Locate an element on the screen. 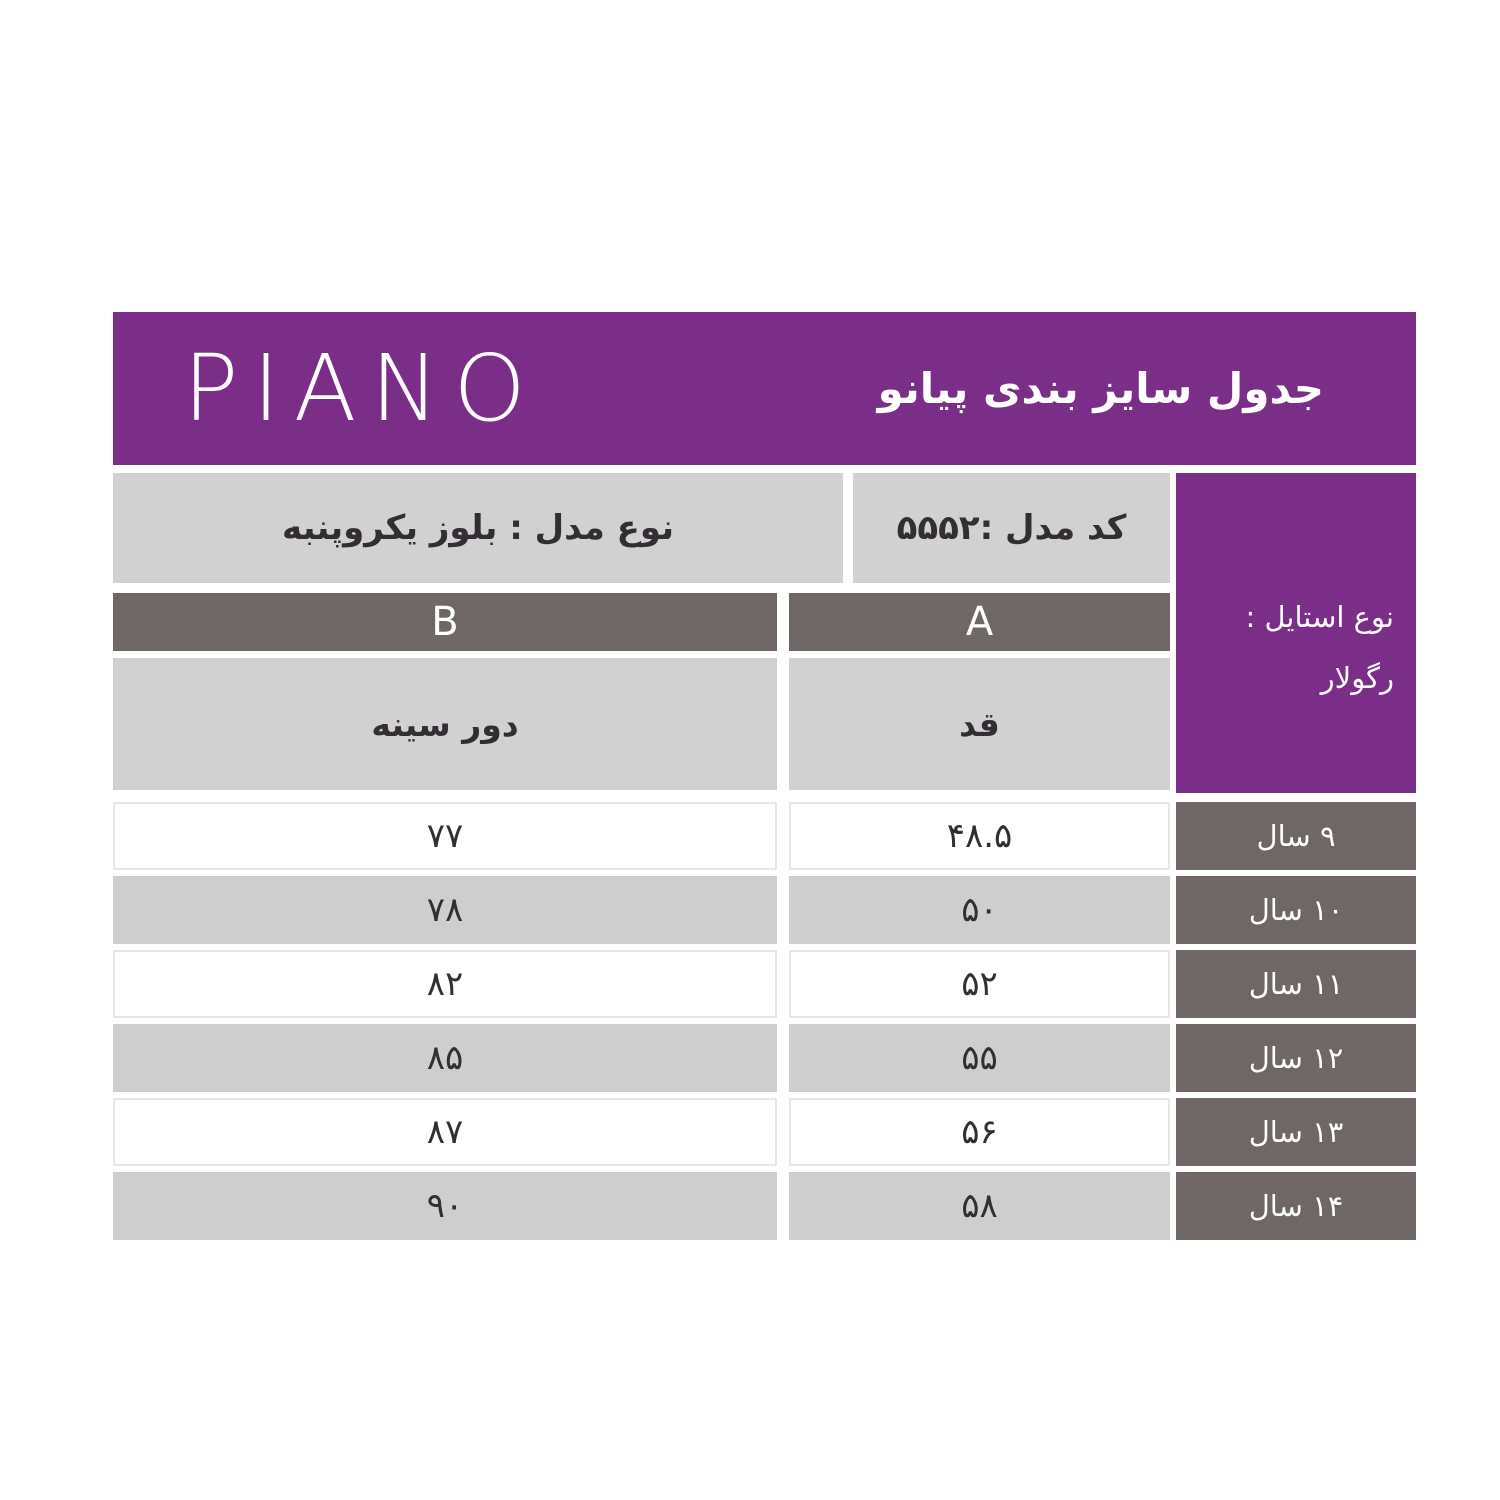 The height and width of the screenshot is (1500, 1500). height-value: ۵۶ is located at coordinates (979, 1132).